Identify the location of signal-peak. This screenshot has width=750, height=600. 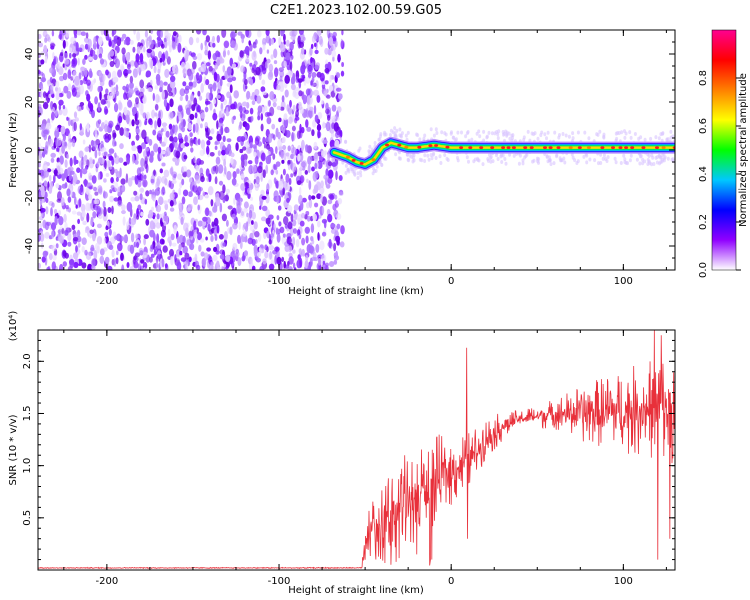
(470, 148).